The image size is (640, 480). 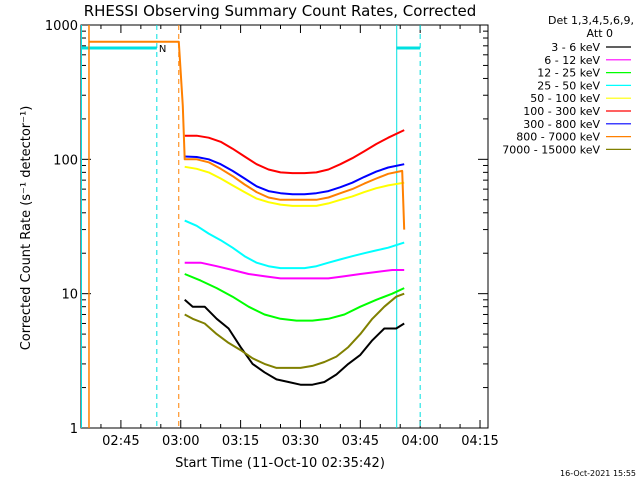 I want to click on series-line-50-100-keV, so click(x=294, y=186).